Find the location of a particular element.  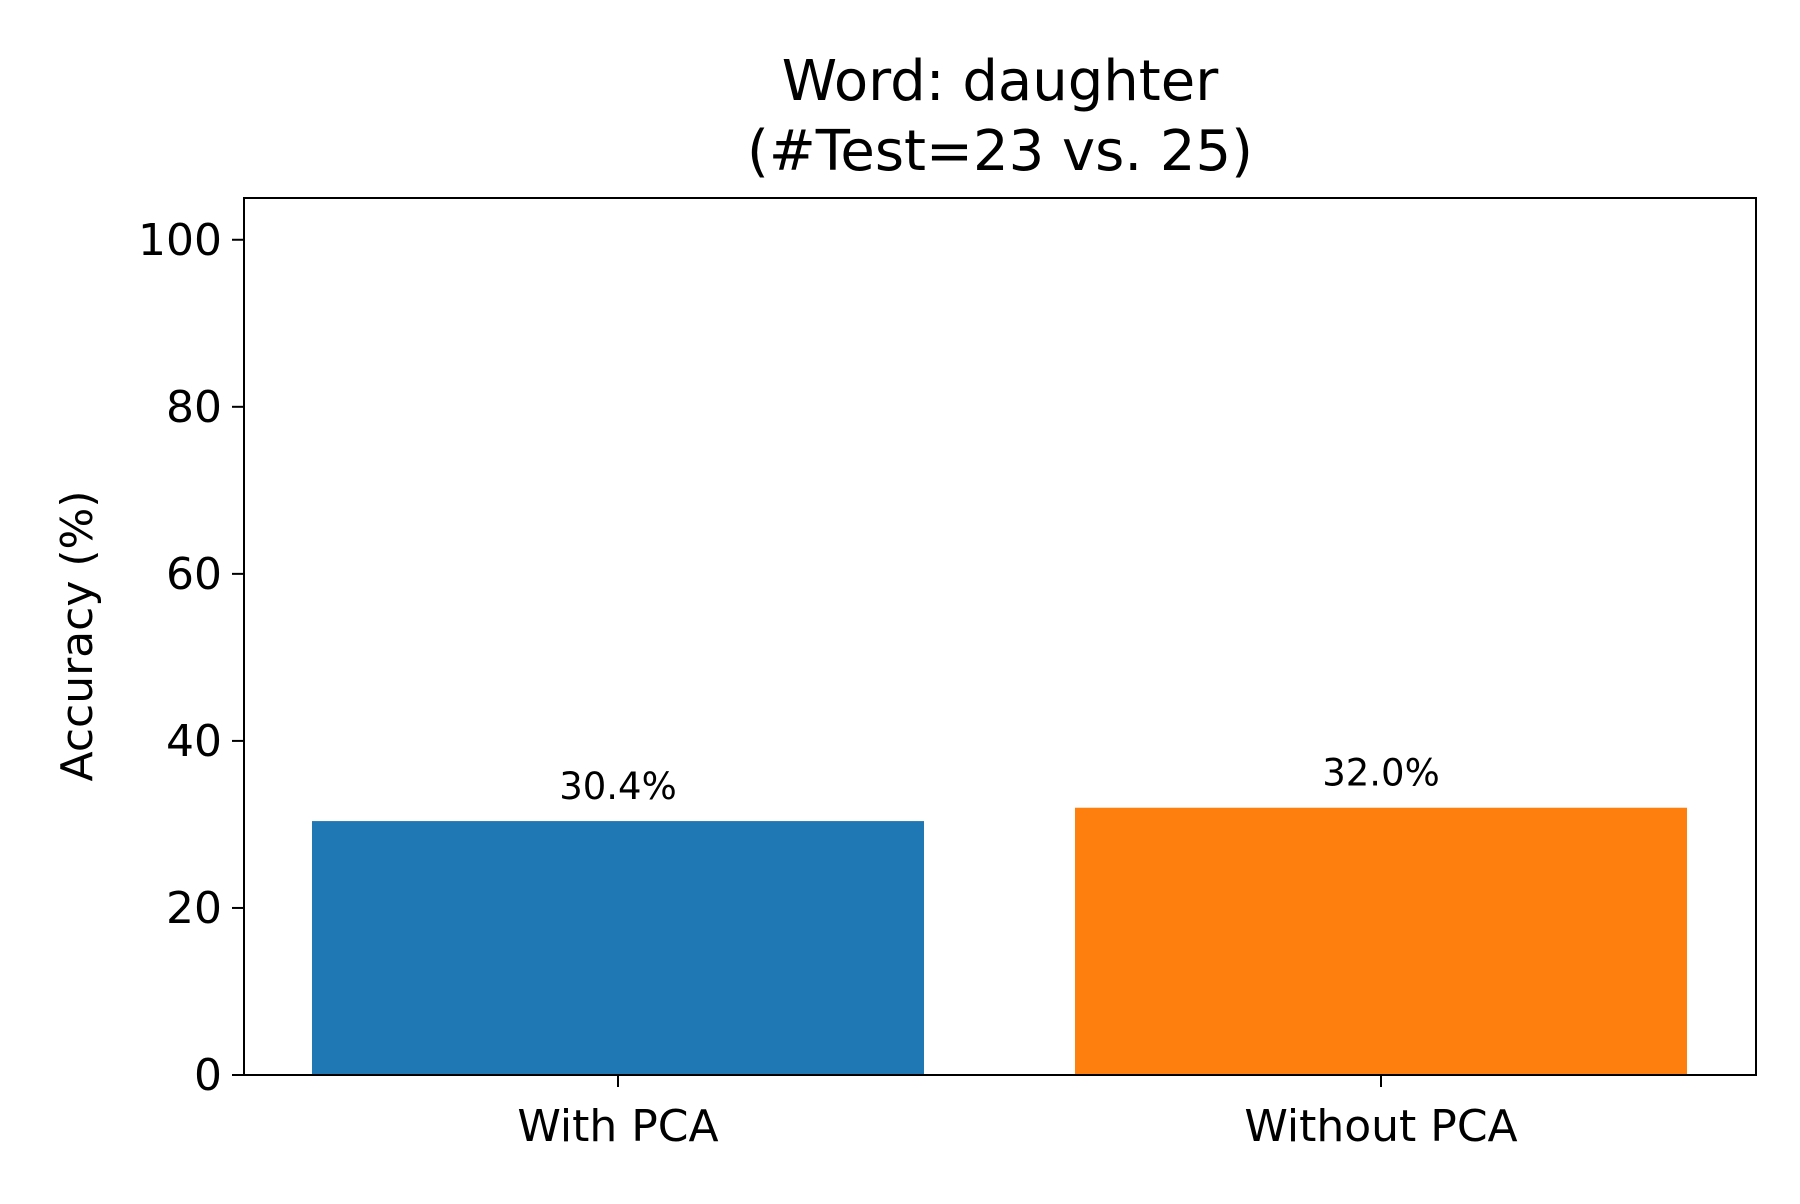

y-axis-ticks: 0 20 40 60 80 100 is located at coordinates (191, 658).